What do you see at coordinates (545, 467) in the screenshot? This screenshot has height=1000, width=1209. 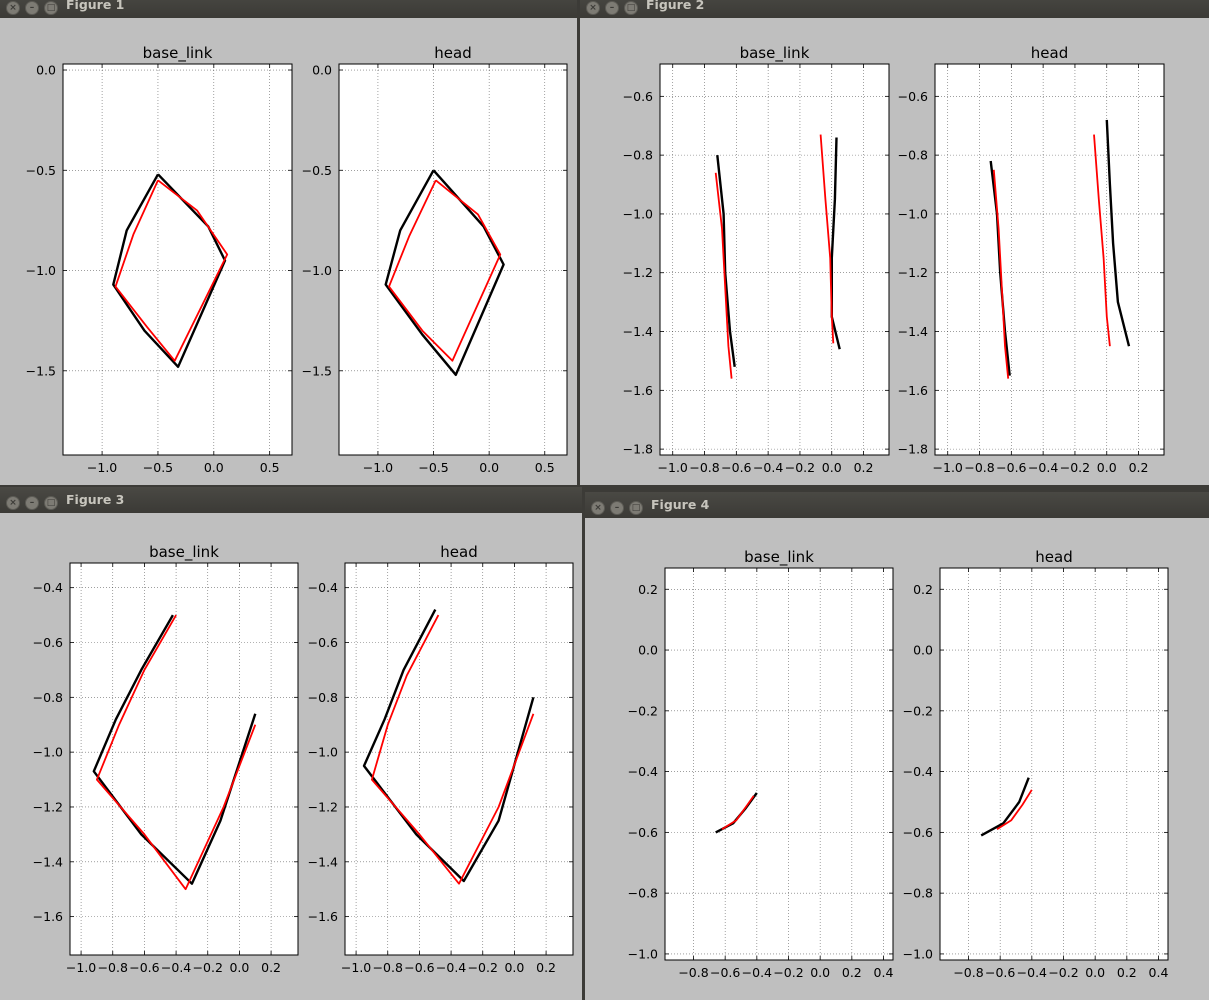 I see `x-tick-label: 0.5` at bounding box center [545, 467].